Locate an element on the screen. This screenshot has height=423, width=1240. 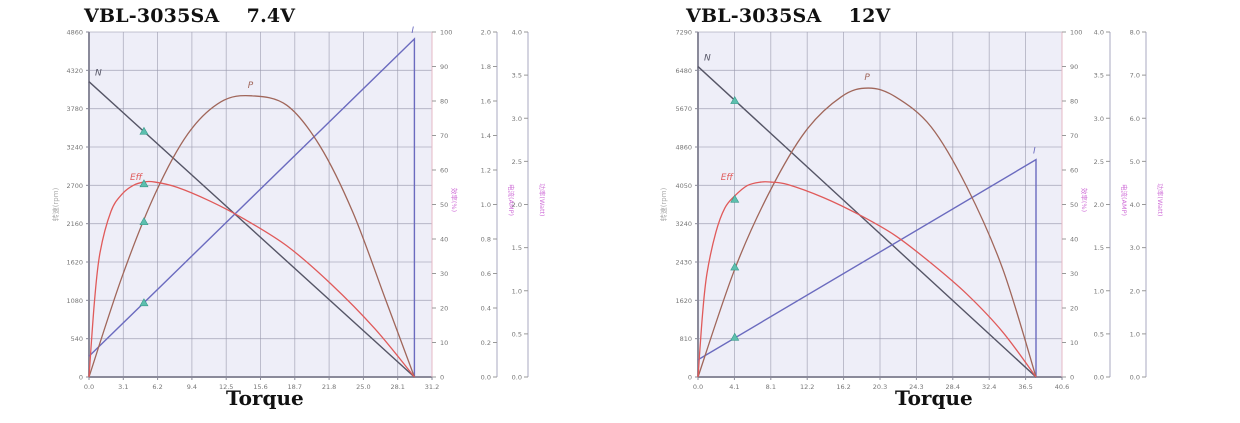
x-tick-label: 21.8 is located at coordinates (329, 387).